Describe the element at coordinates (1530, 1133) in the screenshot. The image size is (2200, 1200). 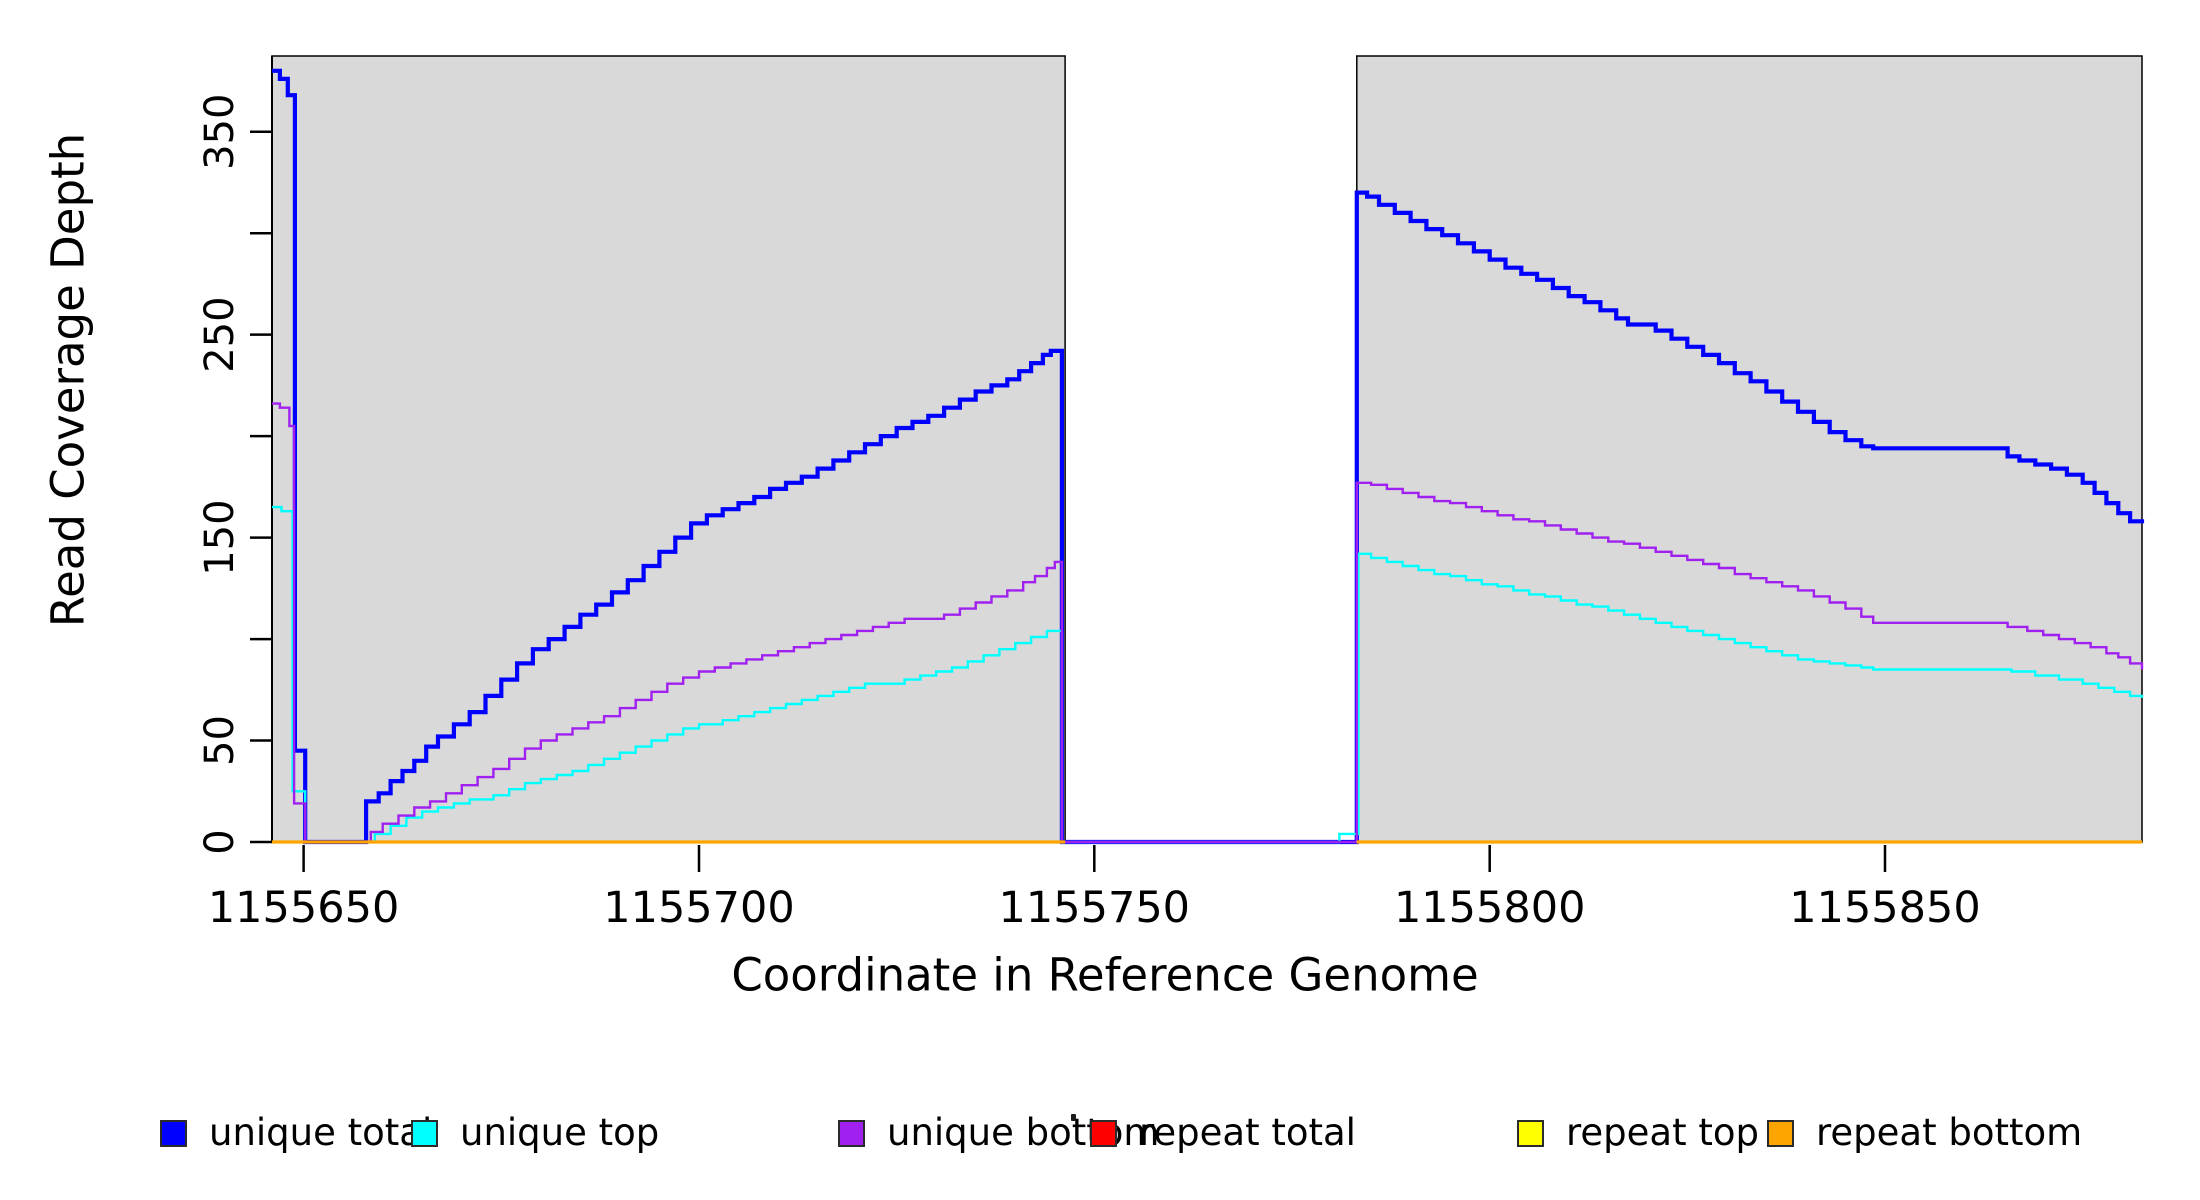
I see `legend-swatch-repeat-top` at that location.